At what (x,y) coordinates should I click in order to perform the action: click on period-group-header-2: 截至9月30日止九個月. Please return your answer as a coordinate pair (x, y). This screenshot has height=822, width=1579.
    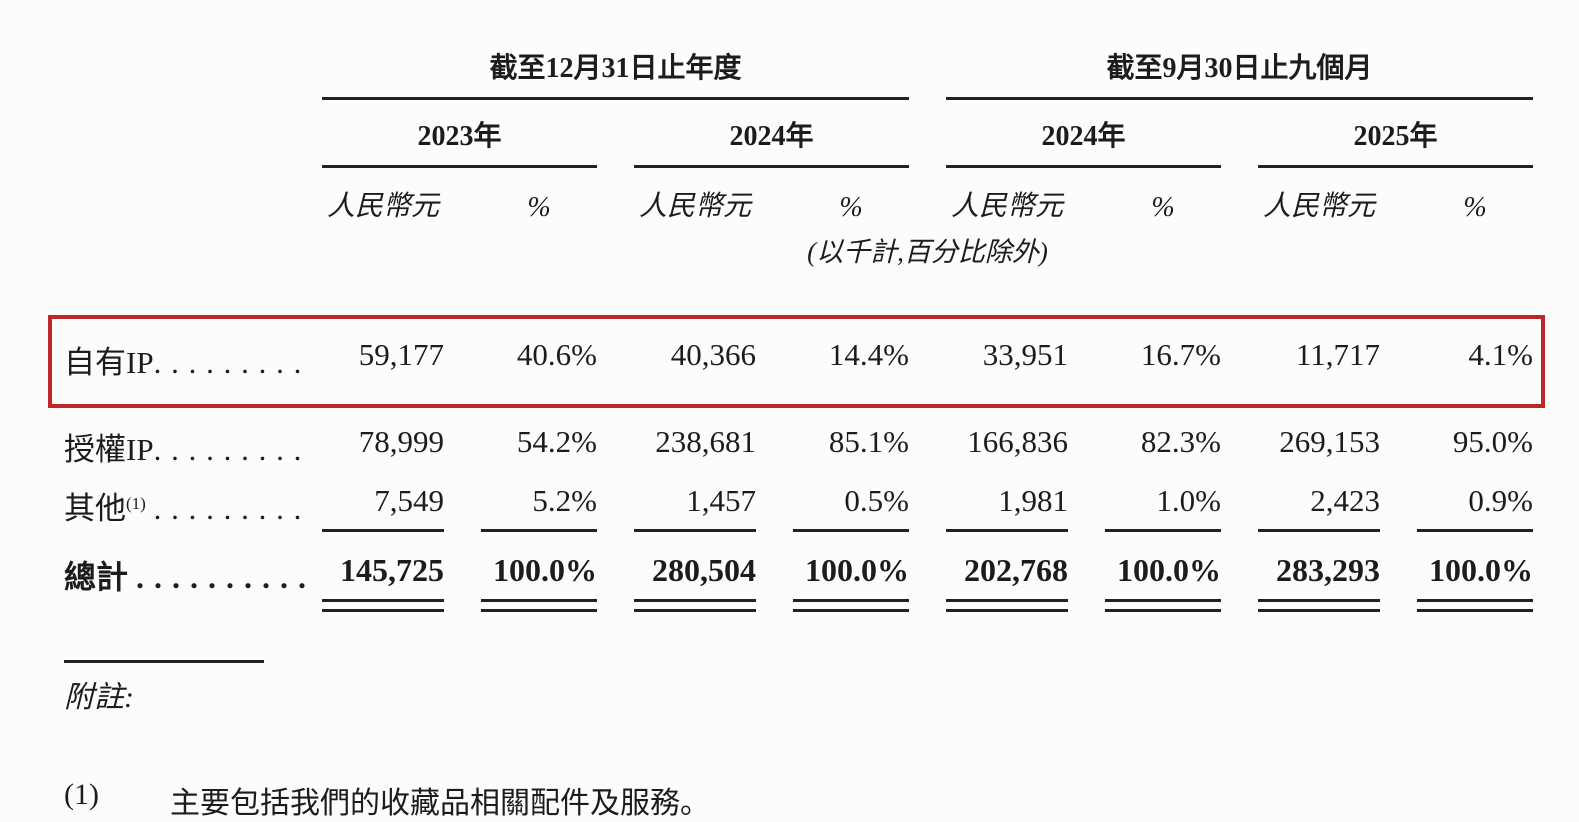
    Looking at the image, I should click on (1239, 73).